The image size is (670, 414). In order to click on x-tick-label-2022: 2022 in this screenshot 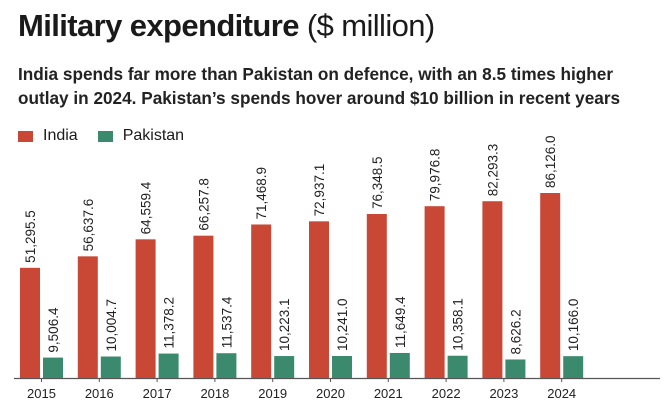, I will do `click(446, 393)`.